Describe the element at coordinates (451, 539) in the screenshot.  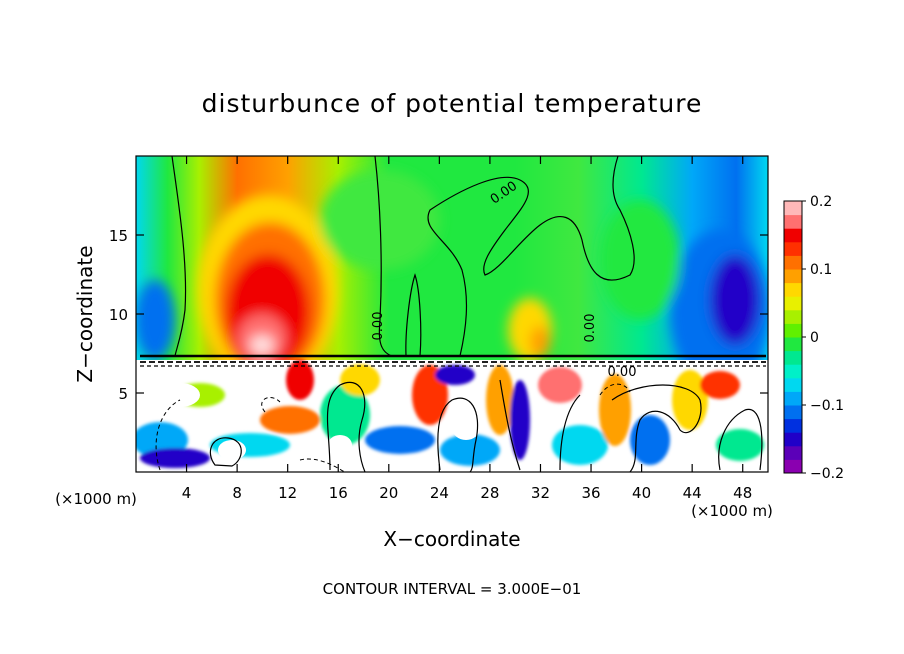
I see `x-axis-label: X−coordinate` at that location.